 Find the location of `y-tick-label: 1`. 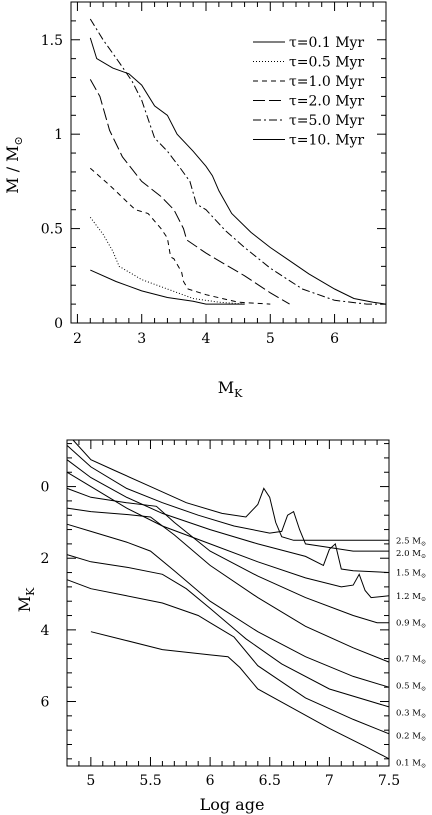

y-tick-label: 1 is located at coordinates (58, 135).